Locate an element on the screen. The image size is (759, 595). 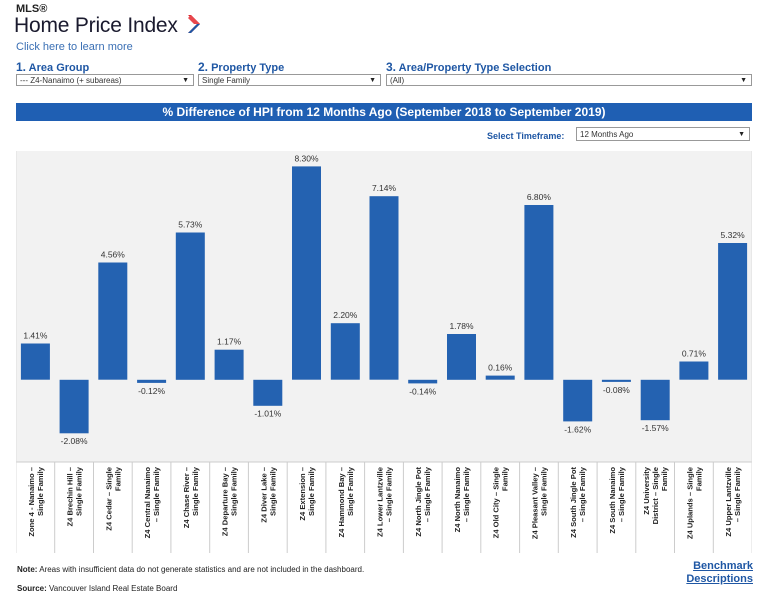
category-label-line: Z4 Uplands – Single is located at coordinates (689, 503).